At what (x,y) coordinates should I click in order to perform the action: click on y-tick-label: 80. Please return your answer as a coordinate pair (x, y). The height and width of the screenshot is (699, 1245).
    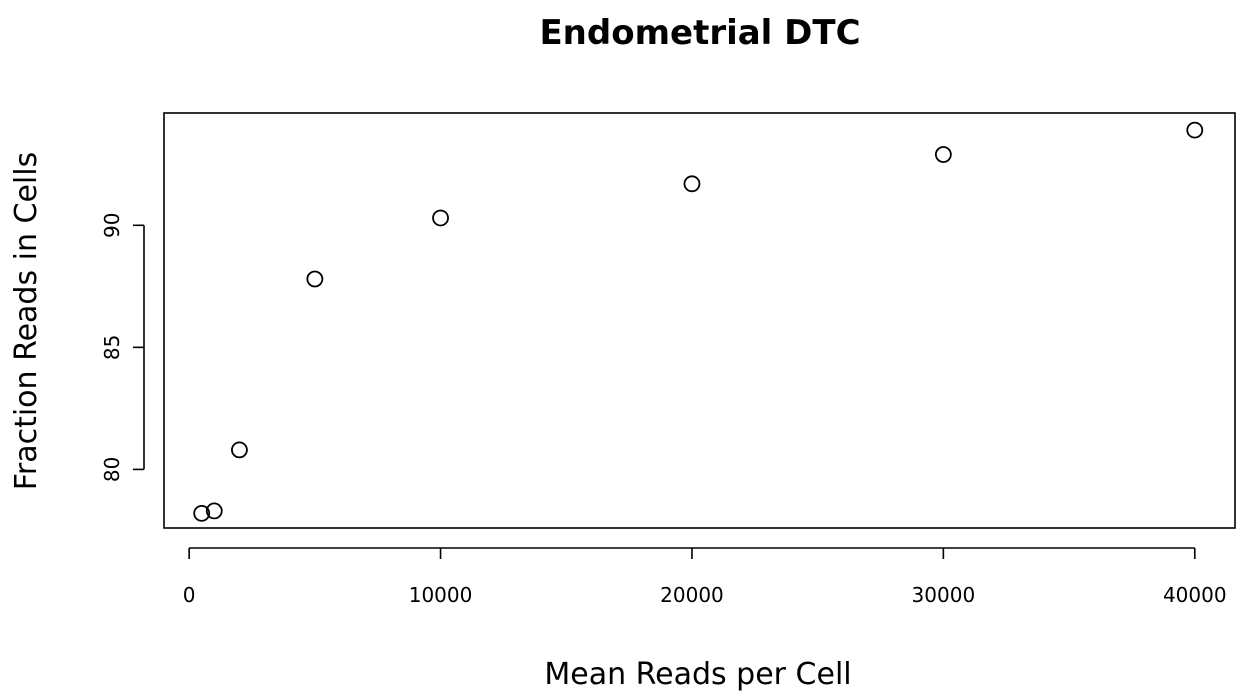
    Looking at the image, I should click on (112, 469).